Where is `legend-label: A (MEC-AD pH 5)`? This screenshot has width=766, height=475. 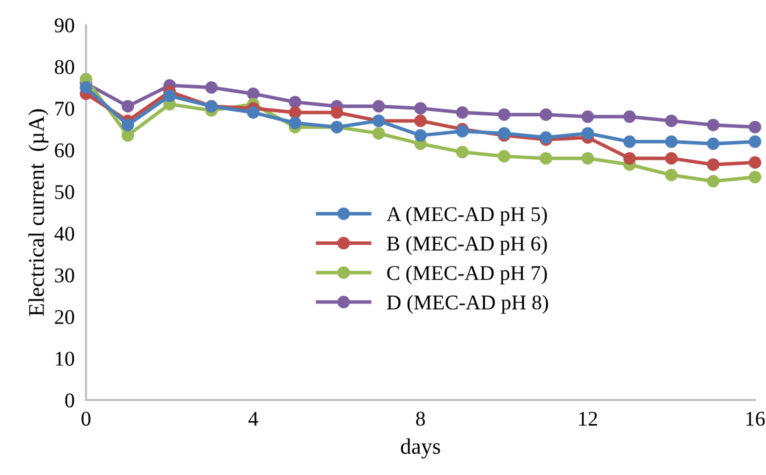 legend-label: A (MEC-AD pH 5) is located at coordinates (466, 216).